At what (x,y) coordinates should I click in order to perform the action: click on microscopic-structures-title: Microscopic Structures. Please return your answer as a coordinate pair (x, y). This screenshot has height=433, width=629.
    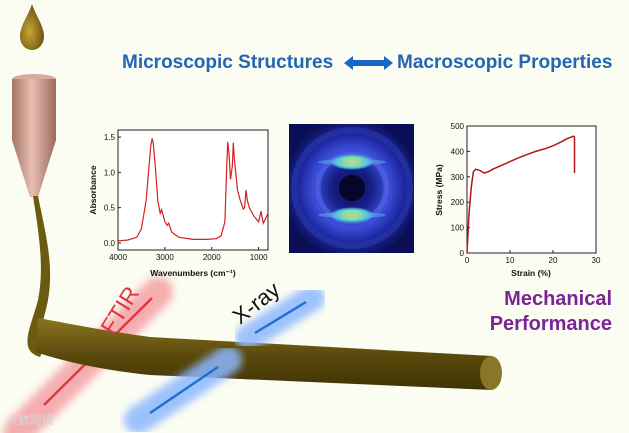
    Looking at the image, I should click on (228, 62).